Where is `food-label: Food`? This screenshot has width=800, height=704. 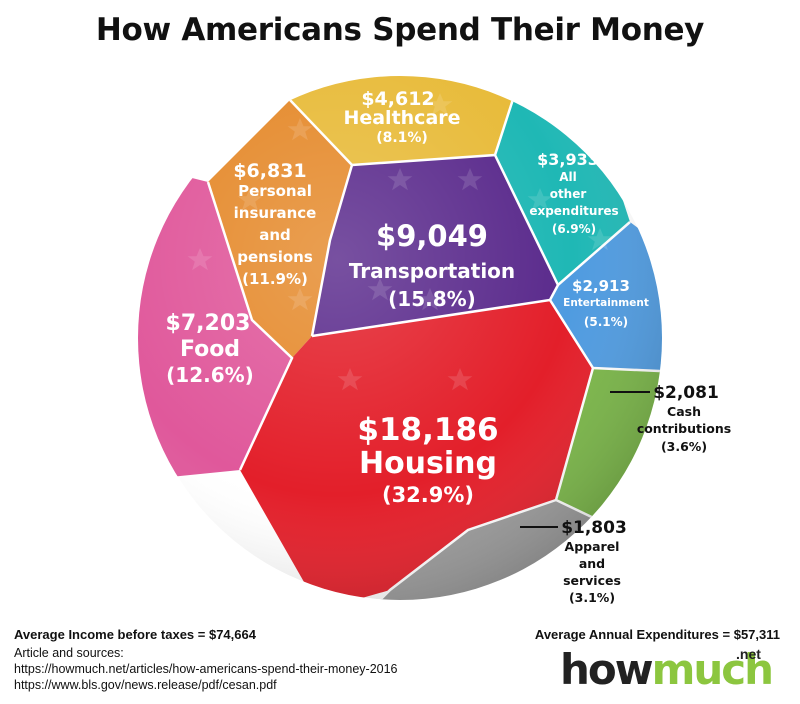
food-label: Food is located at coordinates (210, 349).